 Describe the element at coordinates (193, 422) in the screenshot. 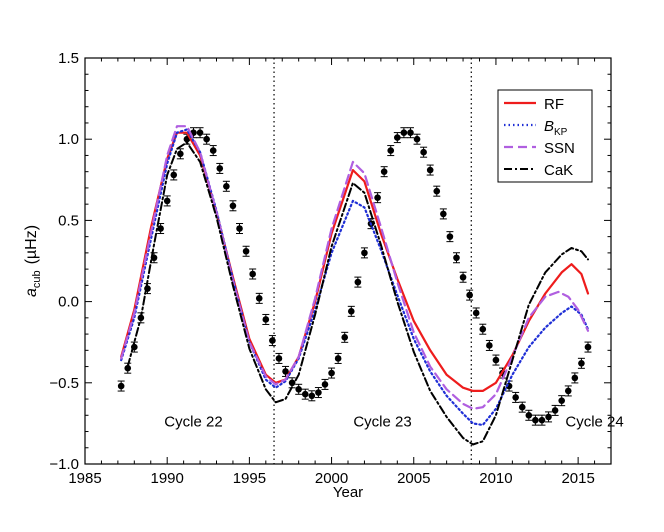

I see `cycle-label: Cycle 22` at that location.